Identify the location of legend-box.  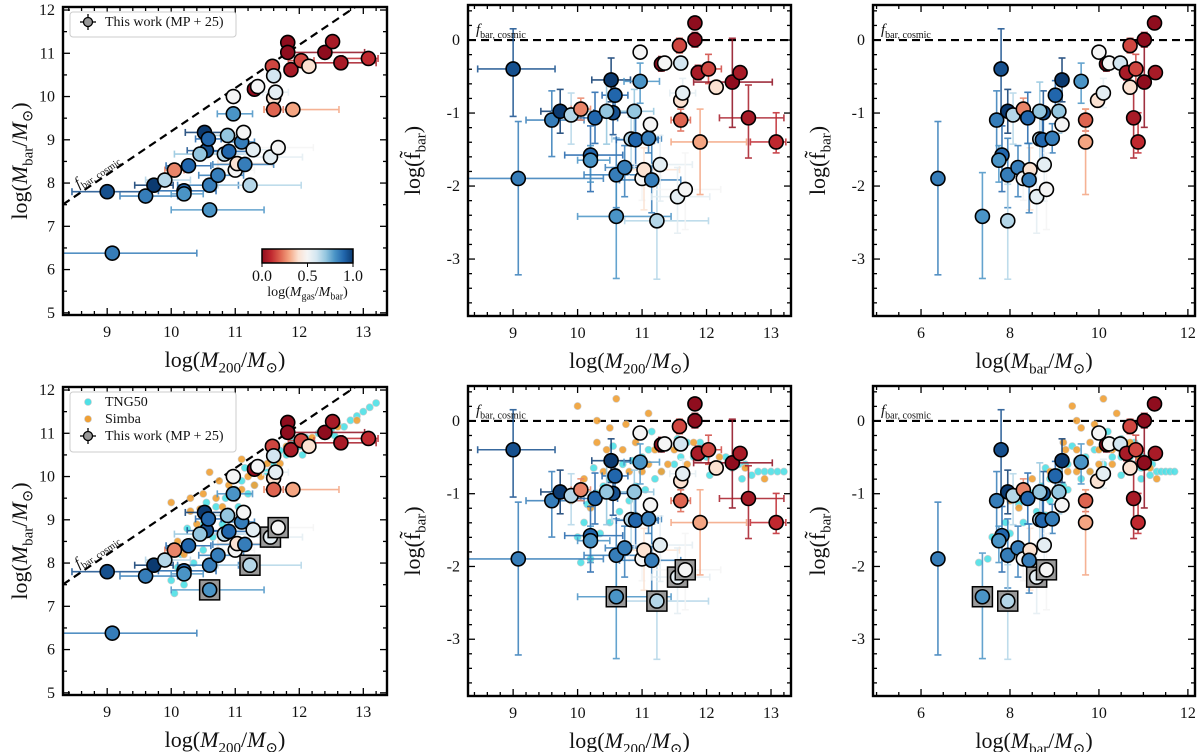
(153, 24).